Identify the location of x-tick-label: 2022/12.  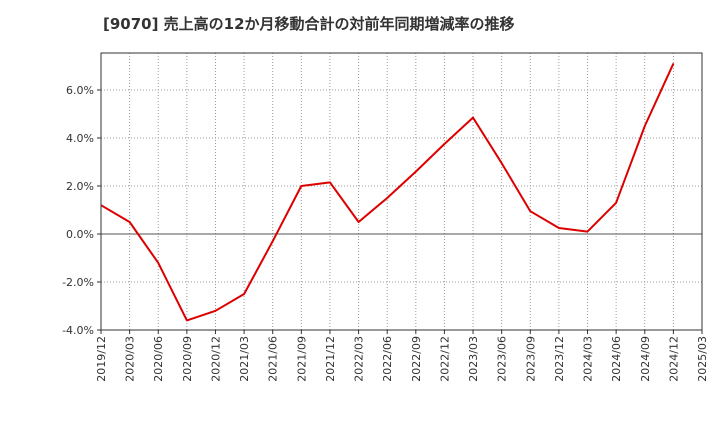
(444, 359).